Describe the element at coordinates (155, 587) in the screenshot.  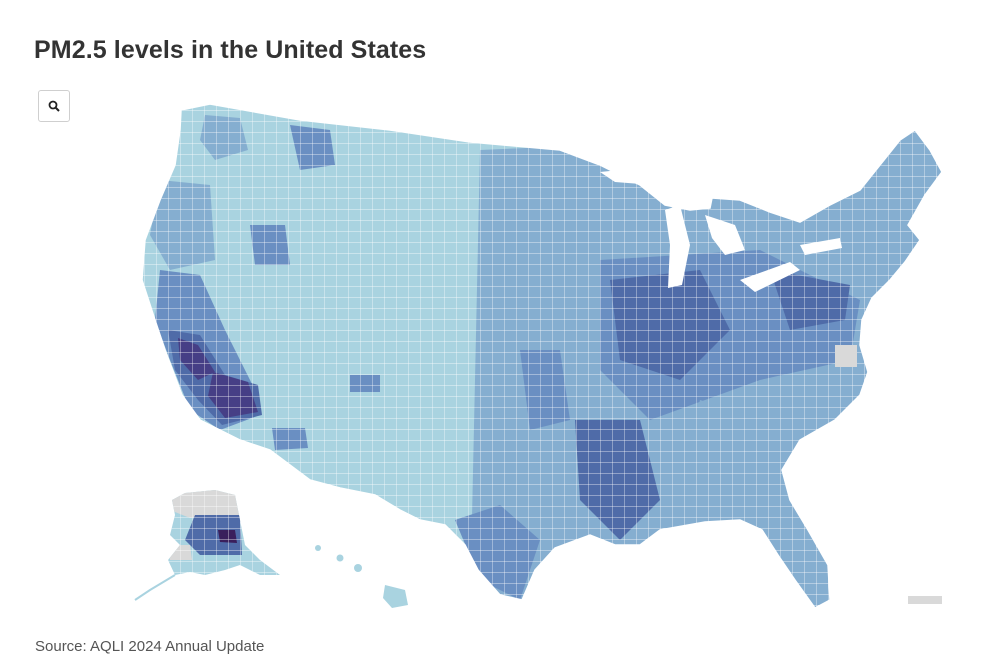
I see `aleutian-islands` at that location.